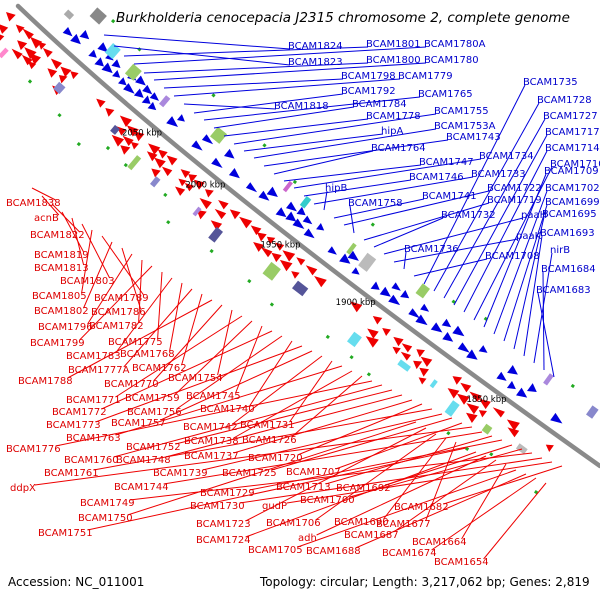 Image resolution: width=600 pixels, height=600 pixels. Describe the element at coordinates (223, 540) in the screenshot. I see `reverse-gene-label: BCAM1724` at that location.